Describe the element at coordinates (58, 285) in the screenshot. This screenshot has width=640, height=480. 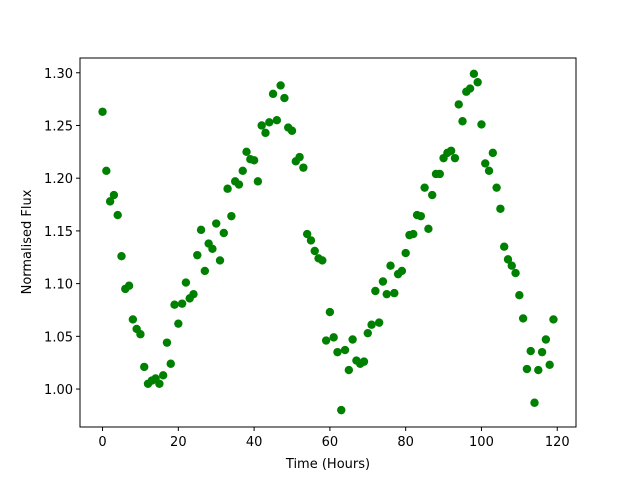
I see `y-tick-label: 1.10` at that location.